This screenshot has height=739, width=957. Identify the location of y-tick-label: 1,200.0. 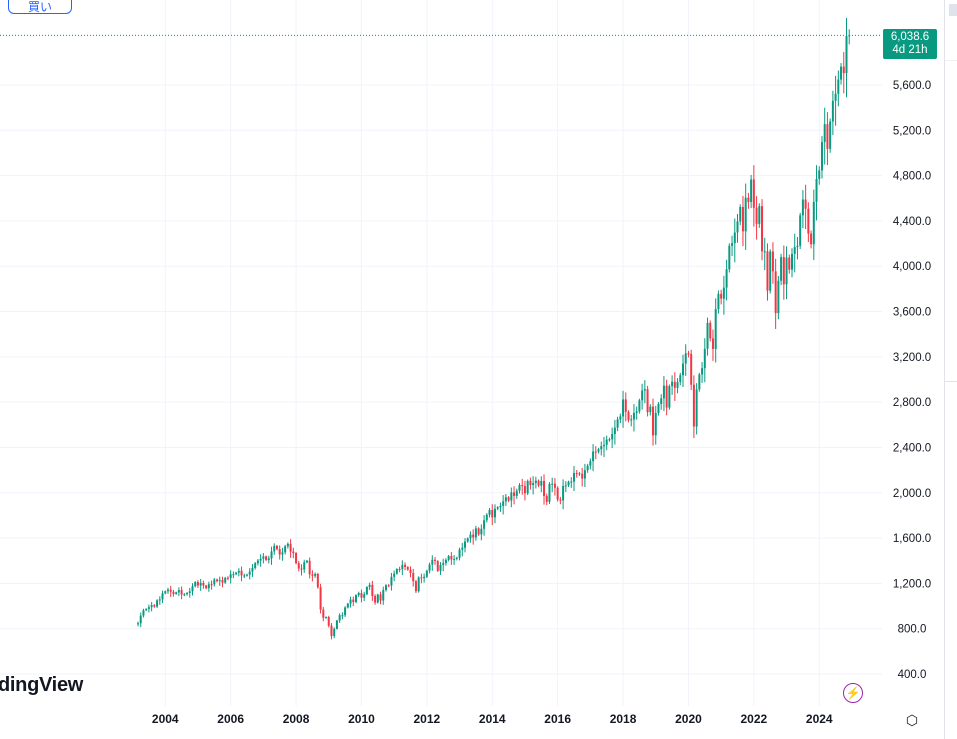
(912, 584).